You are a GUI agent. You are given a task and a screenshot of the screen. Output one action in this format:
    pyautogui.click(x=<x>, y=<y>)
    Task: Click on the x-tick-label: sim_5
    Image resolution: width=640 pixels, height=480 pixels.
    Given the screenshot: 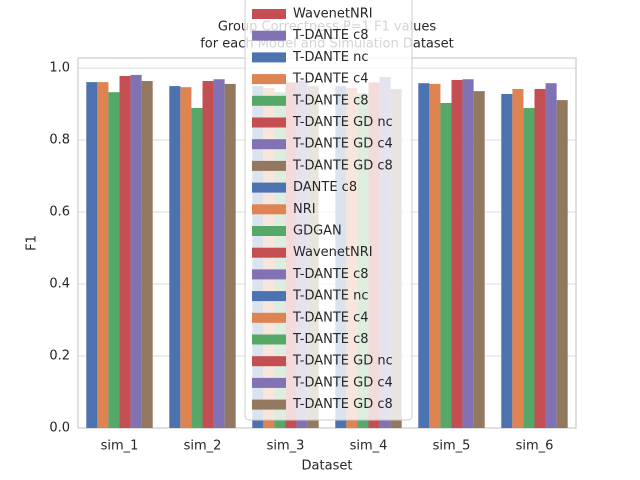 What is the action you would take?
    pyautogui.click(x=452, y=446)
    